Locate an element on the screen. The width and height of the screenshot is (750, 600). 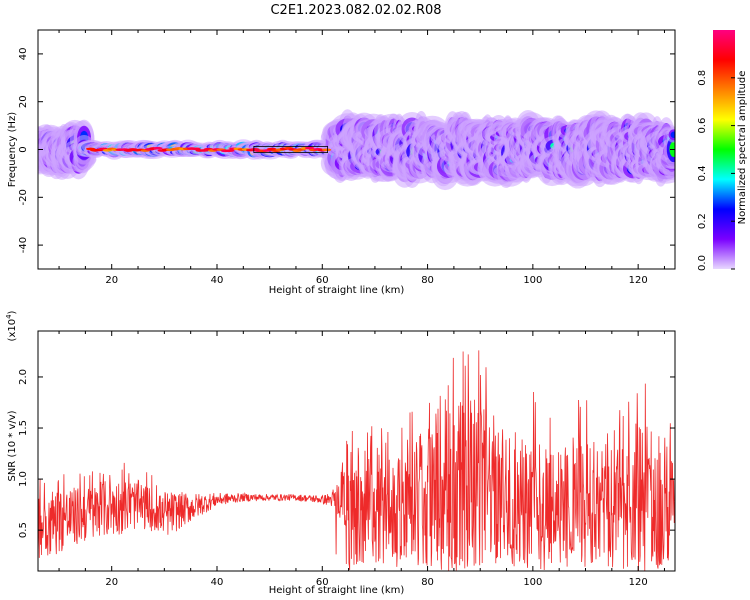
colorbar-tick-label: 0.4 is located at coordinates (702, 173).